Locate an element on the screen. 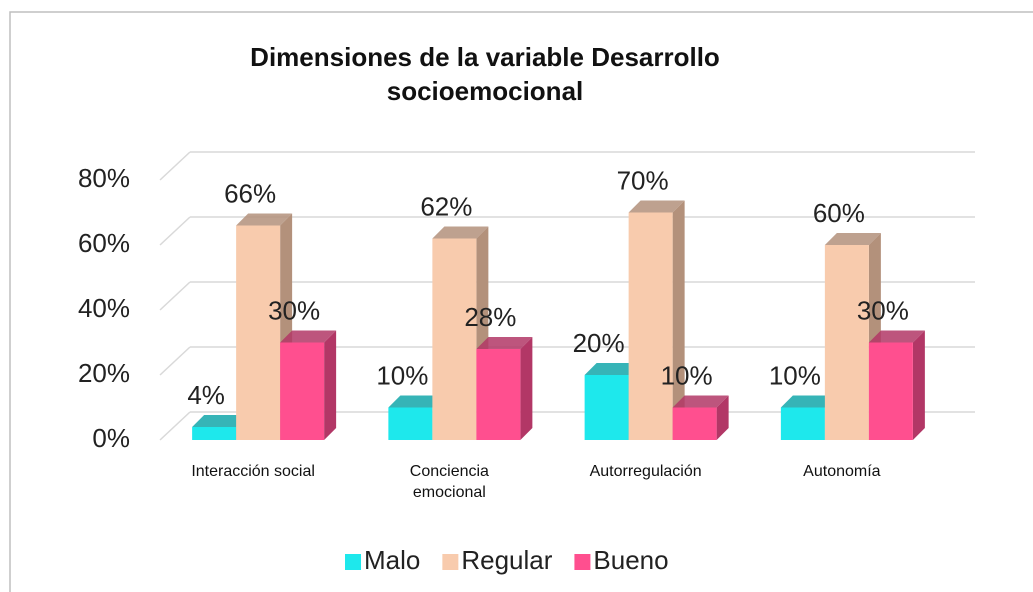 The width and height of the screenshot is (1033, 592). legend-label: Bueno is located at coordinates (630, 560).